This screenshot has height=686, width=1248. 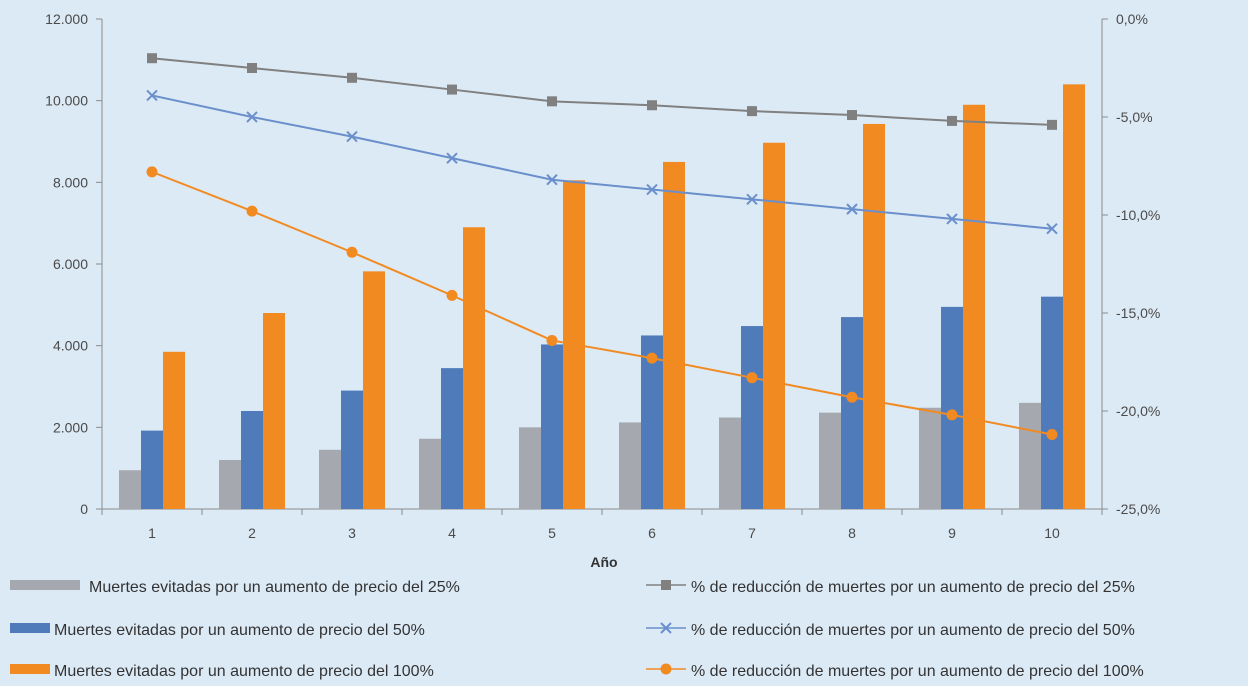 I want to click on y-right-tick-label: -20,0%, so click(x=1138, y=411).